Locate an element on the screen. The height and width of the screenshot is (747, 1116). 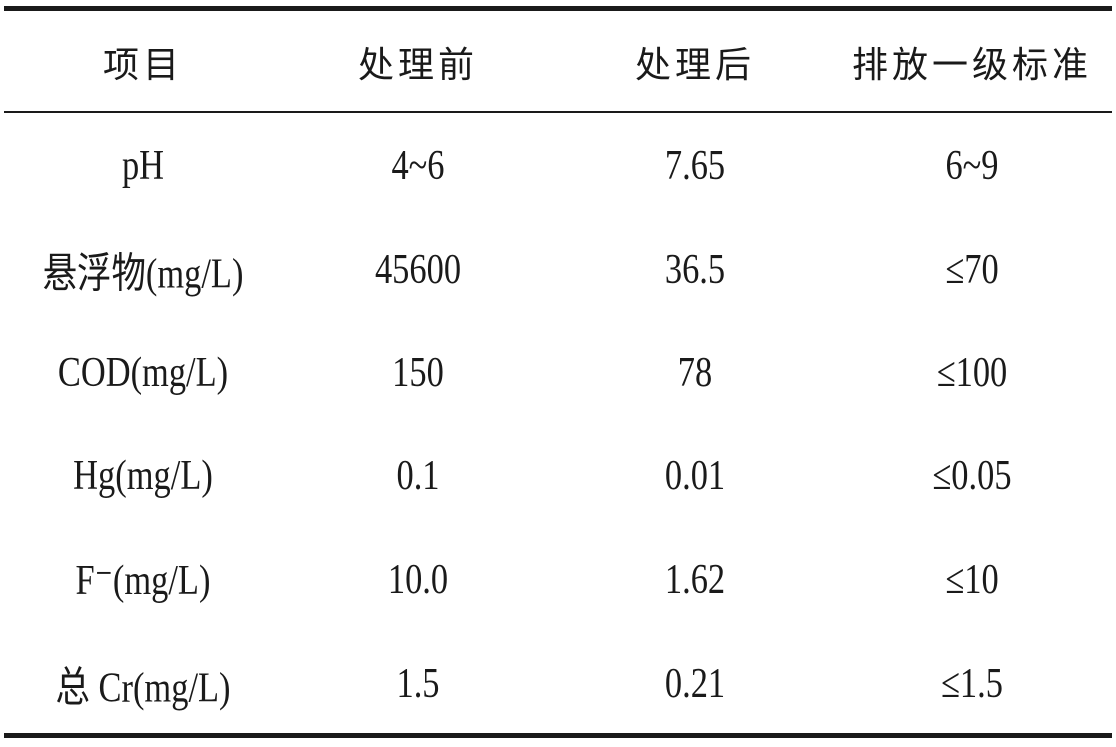
top-rule is located at coordinates (558, 8).